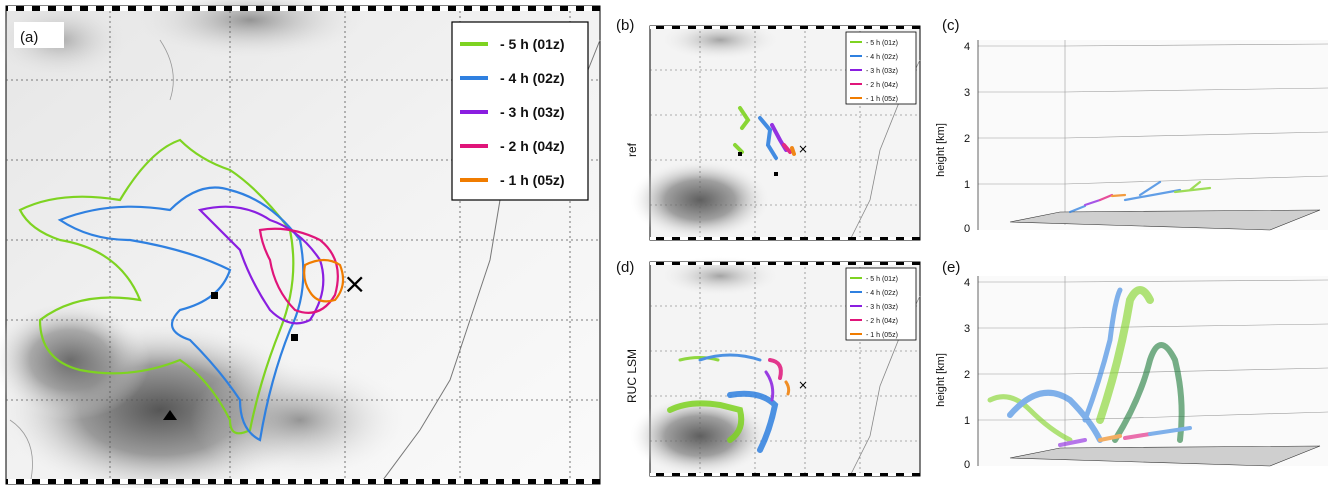 This screenshot has height=488, width=1332. What do you see at coordinates (1132, 365) in the screenshot?
I see `panel-e: (e) height [km] 4 3 2 1 0` at bounding box center [1132, 365].